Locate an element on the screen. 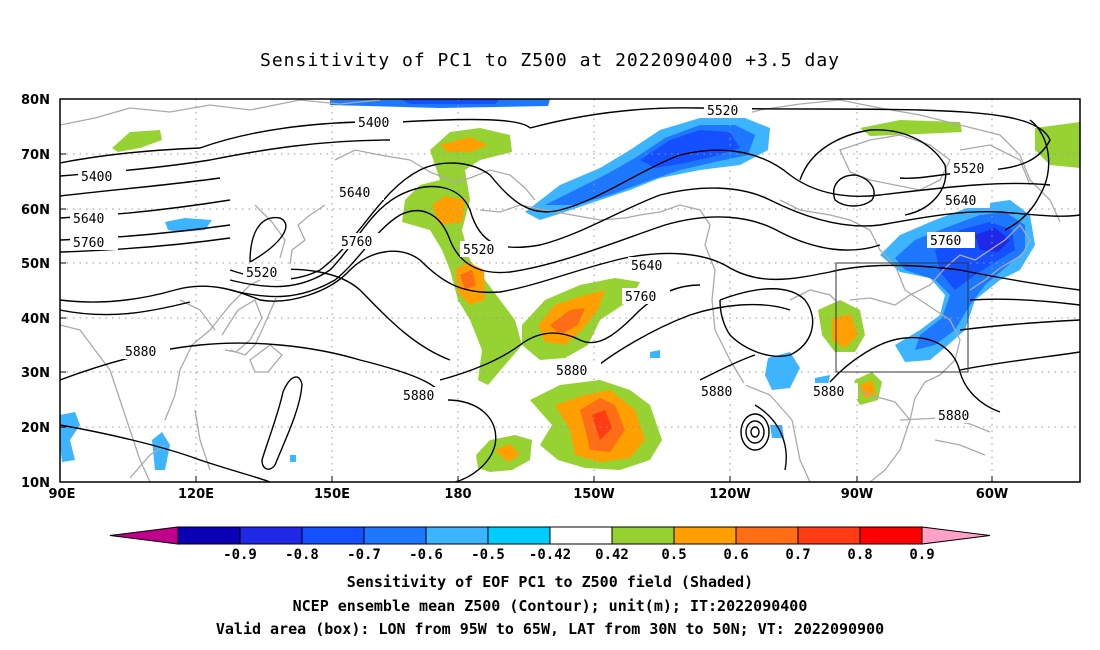 This screenshot has width=1100, height=650. lon-label: 150E is located at coordinates (332, 494).